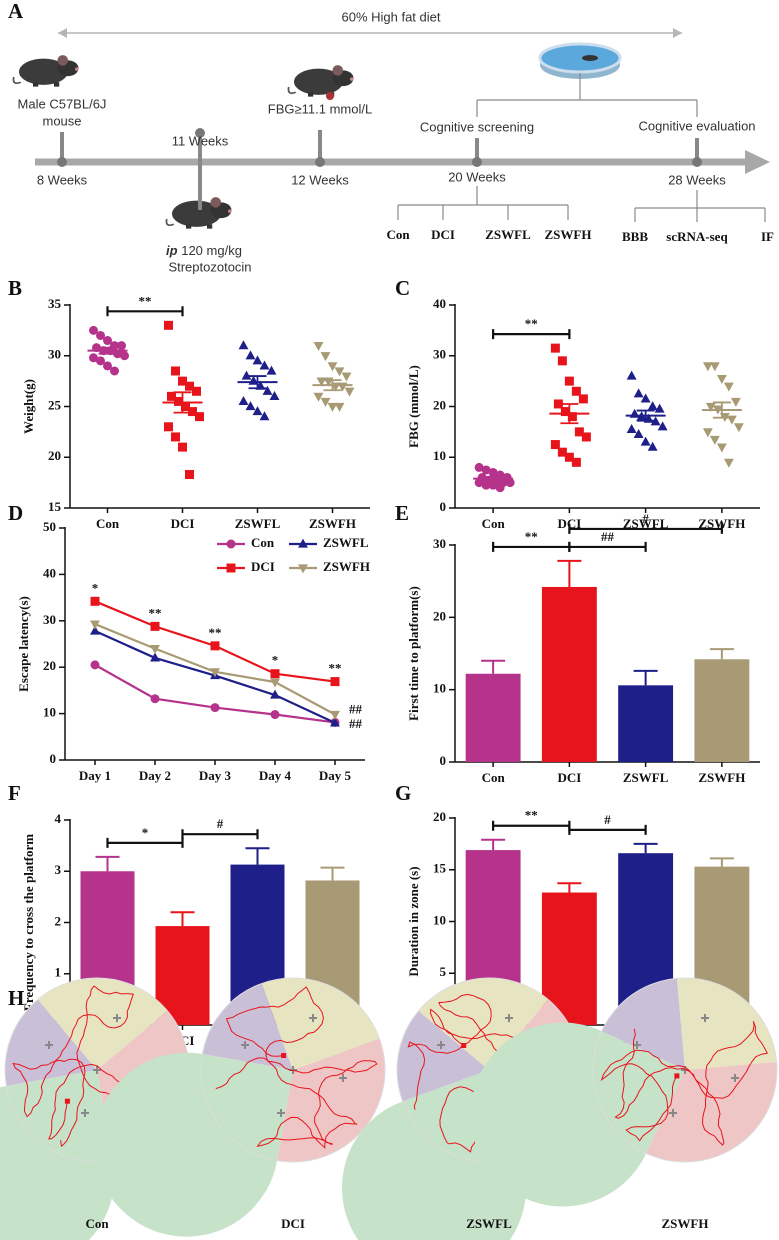 The width and height of the screenshot is (779, 1240). Describe the element at coordinates (489, 1223) in the screenshot. I see `track-label: ZSWFL` at that location.